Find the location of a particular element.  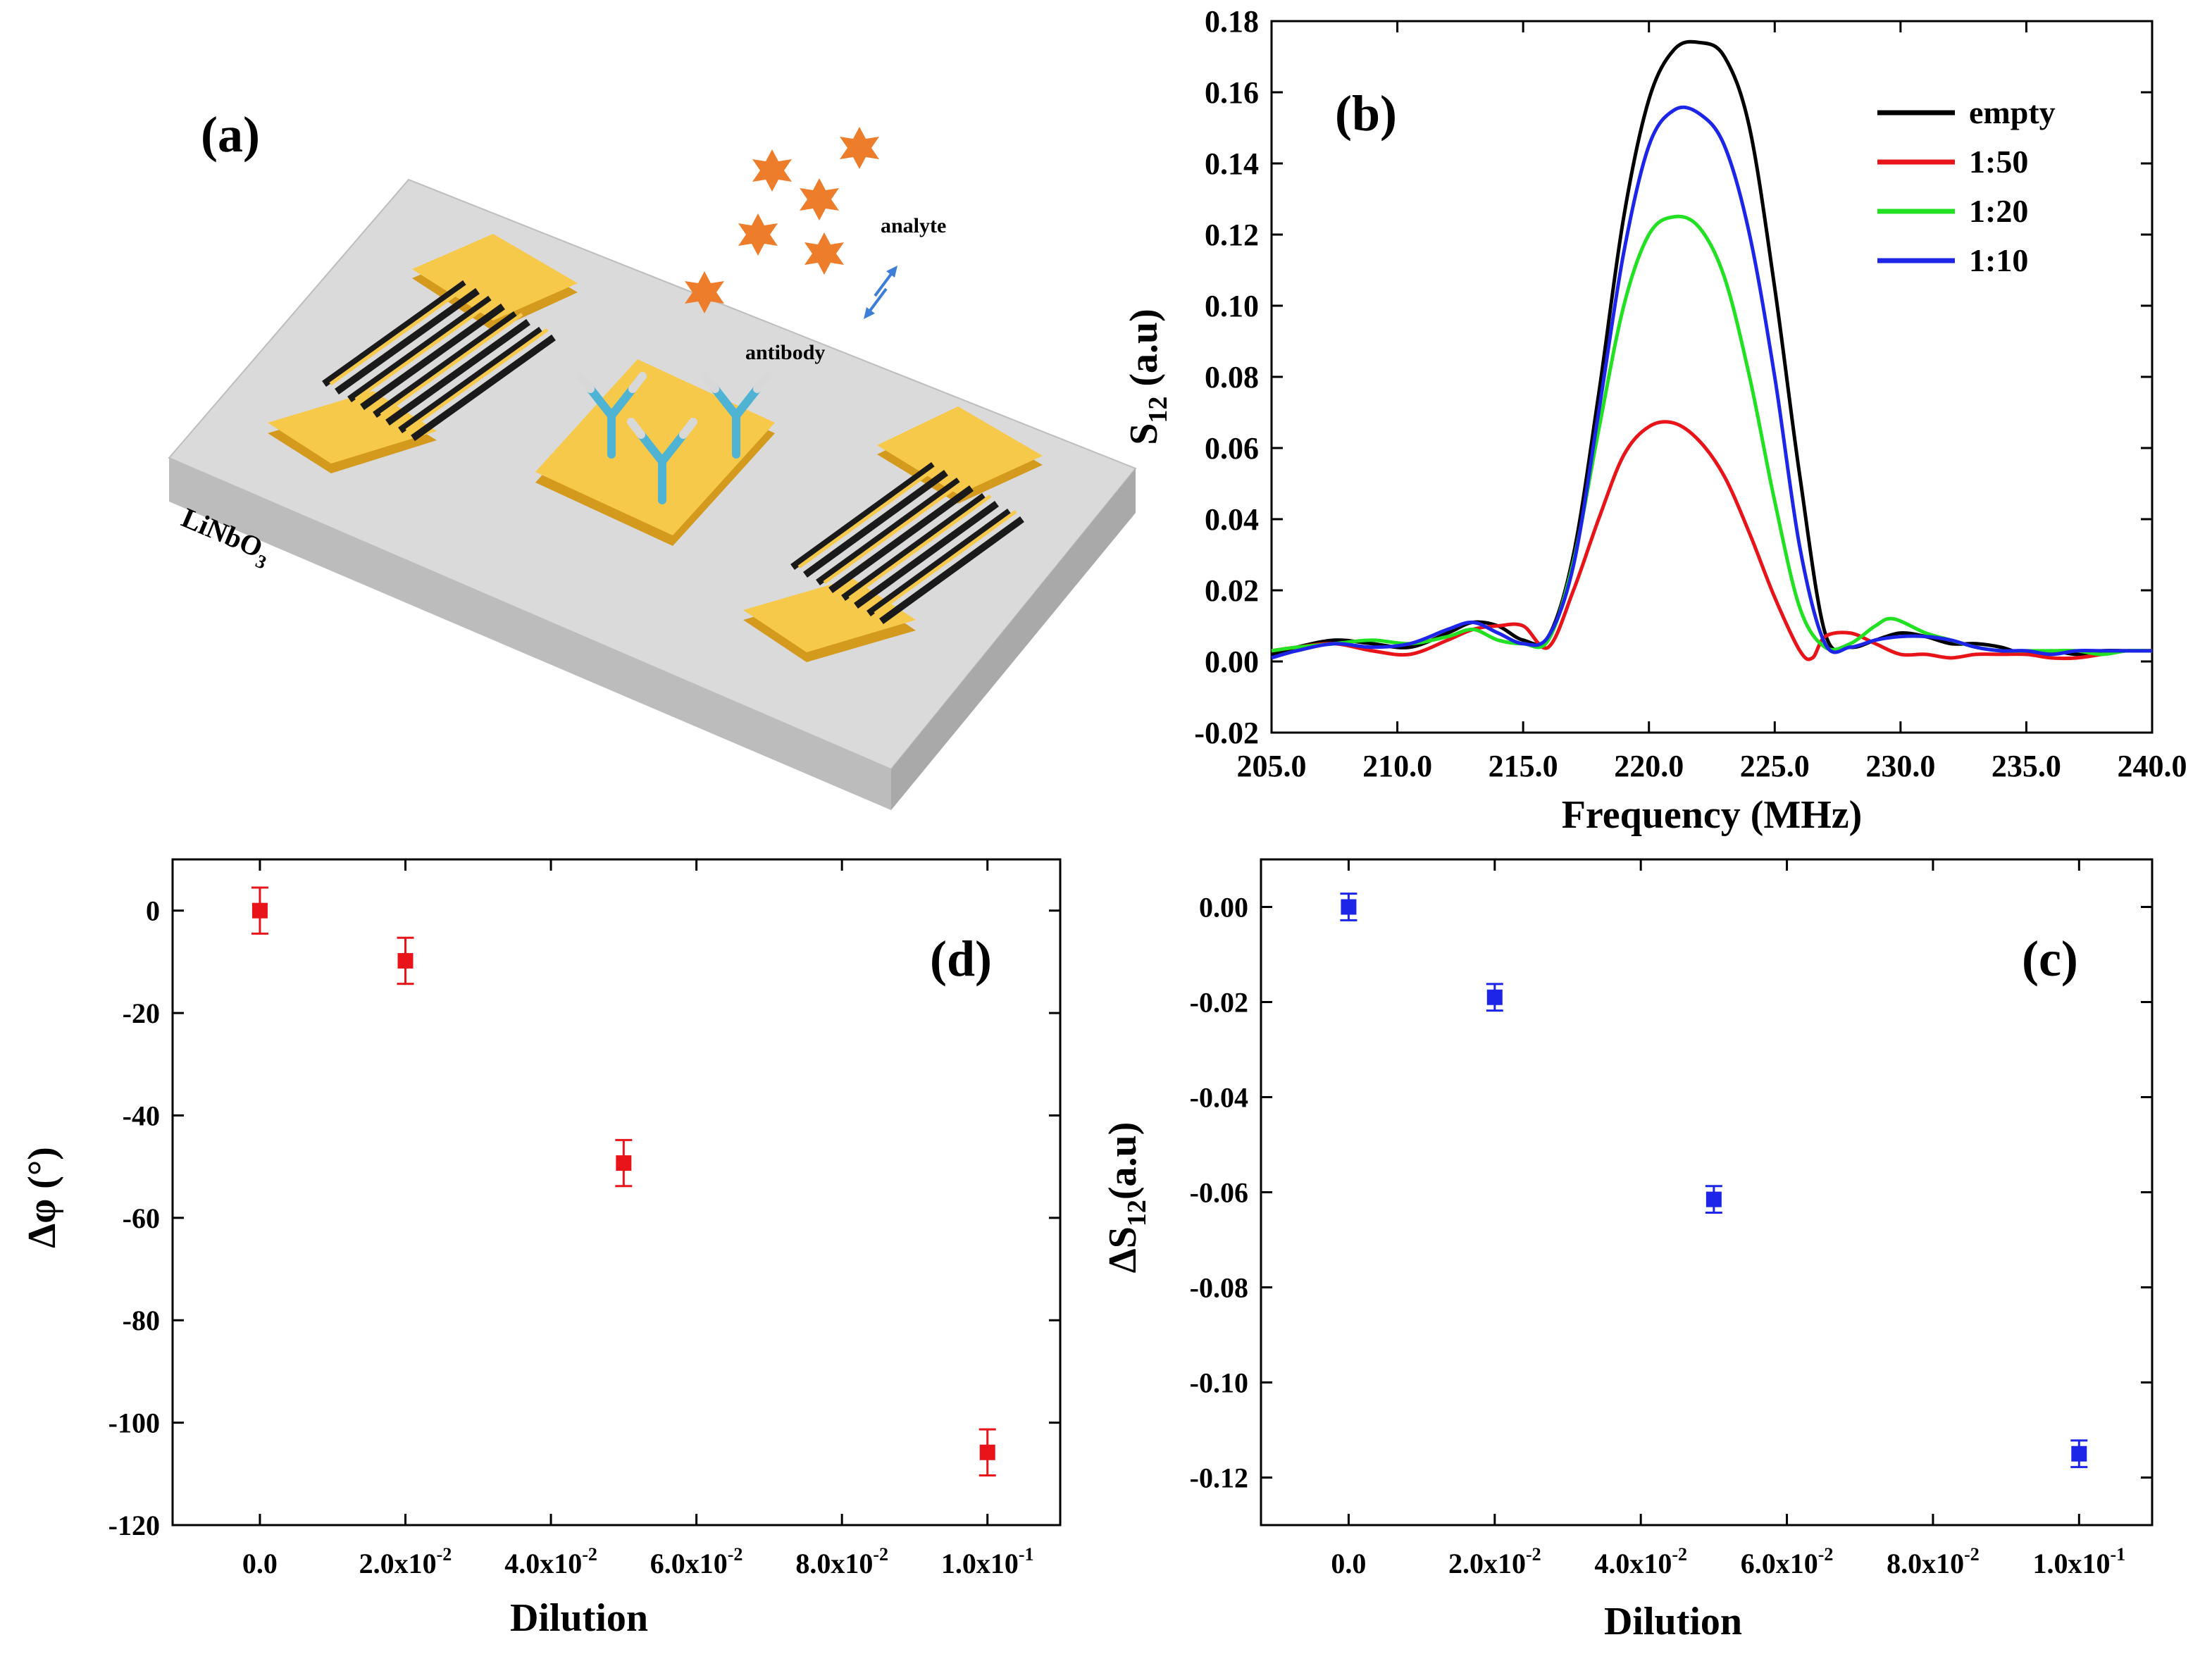

chart-c-y-tick-label: -0.06 is located at coordinates (1219, 1193).